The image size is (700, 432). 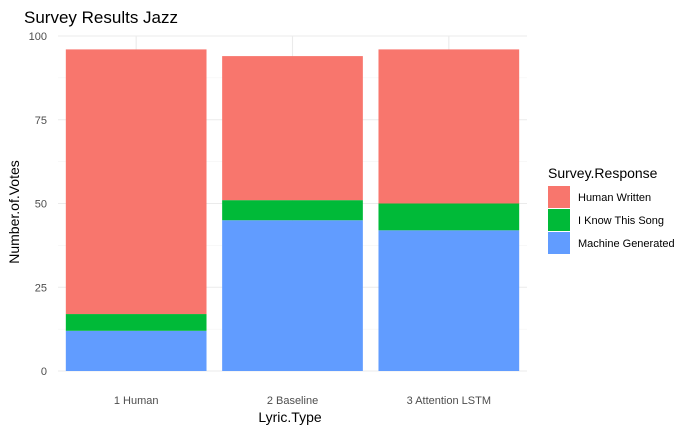 I want to click on x-axis-title: Lyric.Type, so click(x=289, y=417).